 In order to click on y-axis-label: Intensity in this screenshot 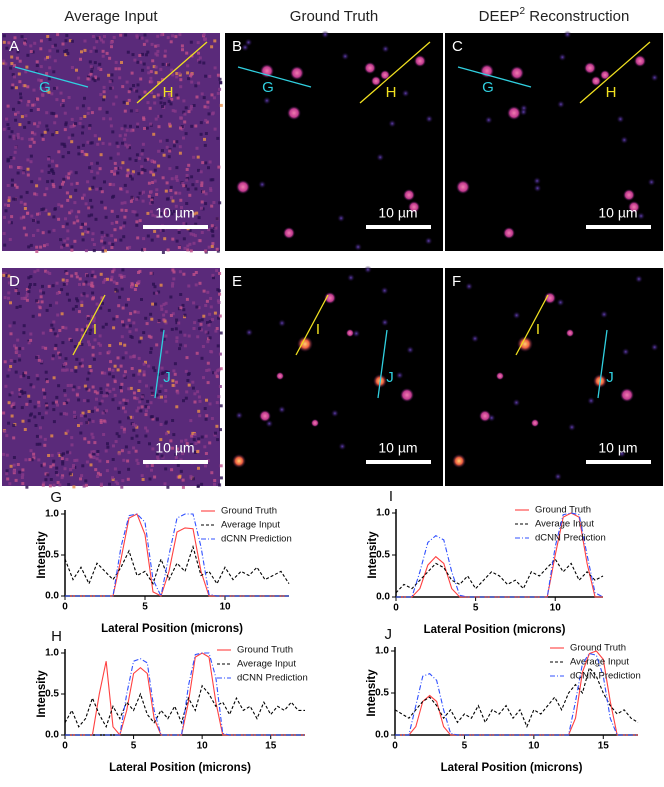, I will do `click(42, 694)`.